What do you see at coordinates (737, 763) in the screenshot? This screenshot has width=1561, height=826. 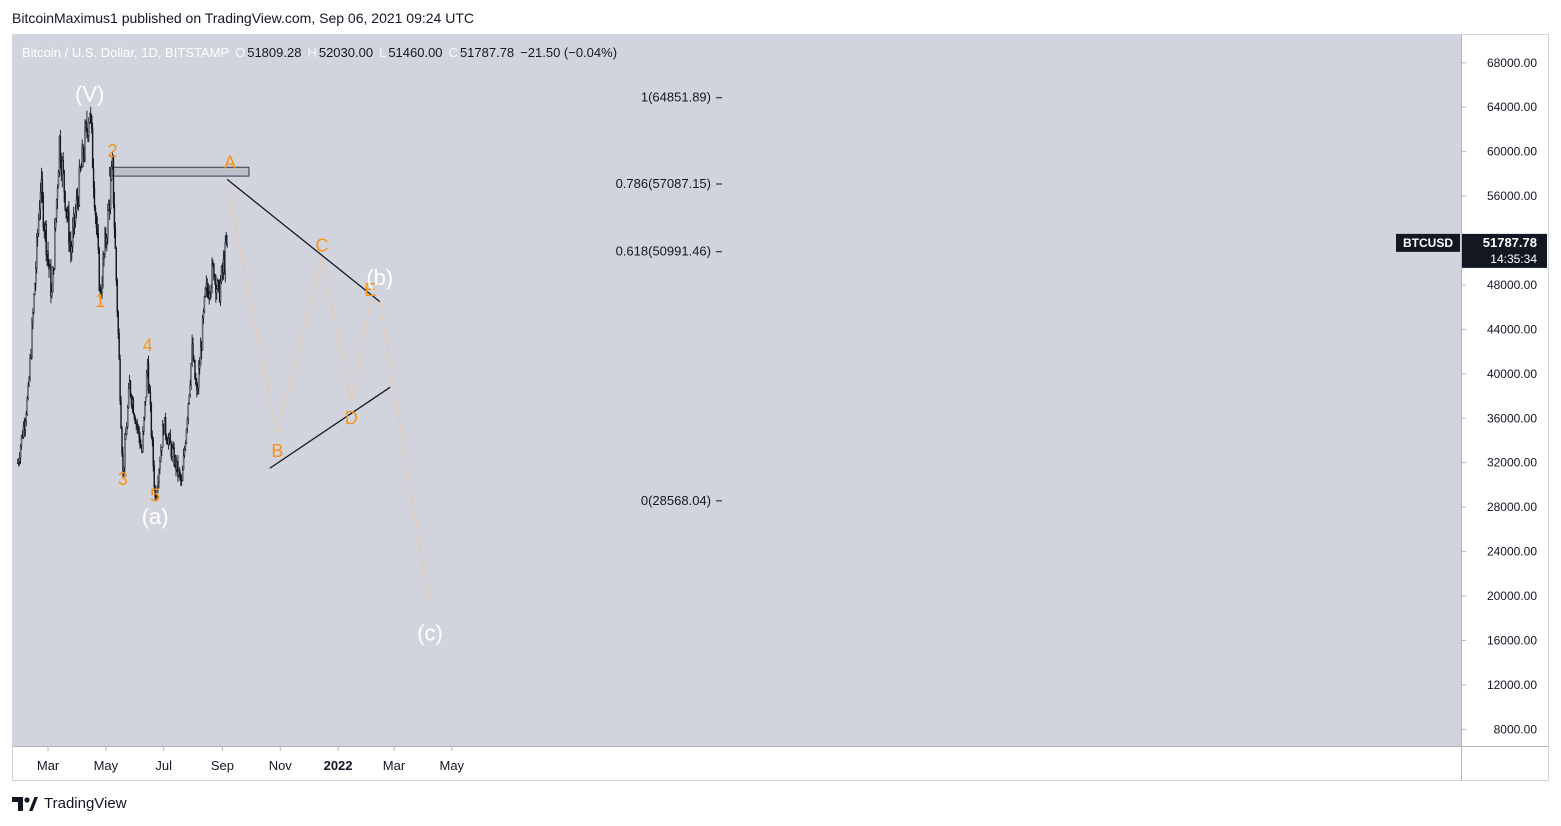 I see `time-axis: Mar May Jul Sep Nov 2022 Mar May` at bounding box center [737, 763].